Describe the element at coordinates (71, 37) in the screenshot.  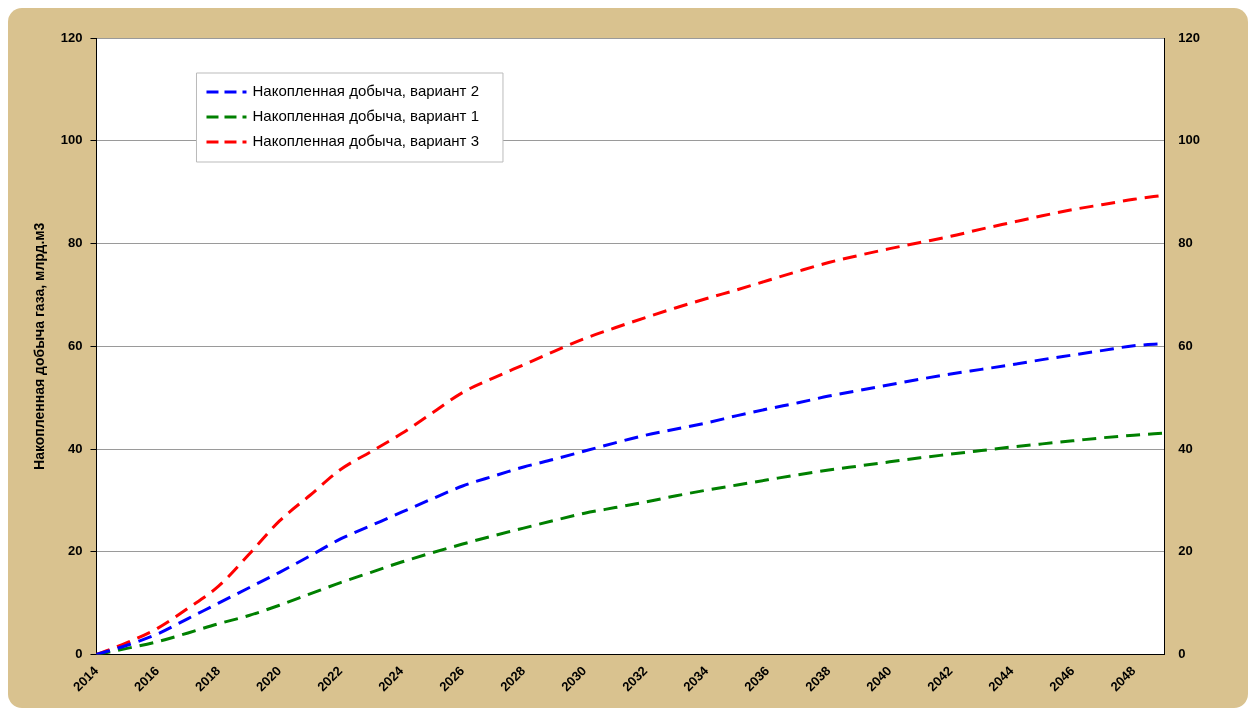
I see `y-tick-label: 120` at that location.